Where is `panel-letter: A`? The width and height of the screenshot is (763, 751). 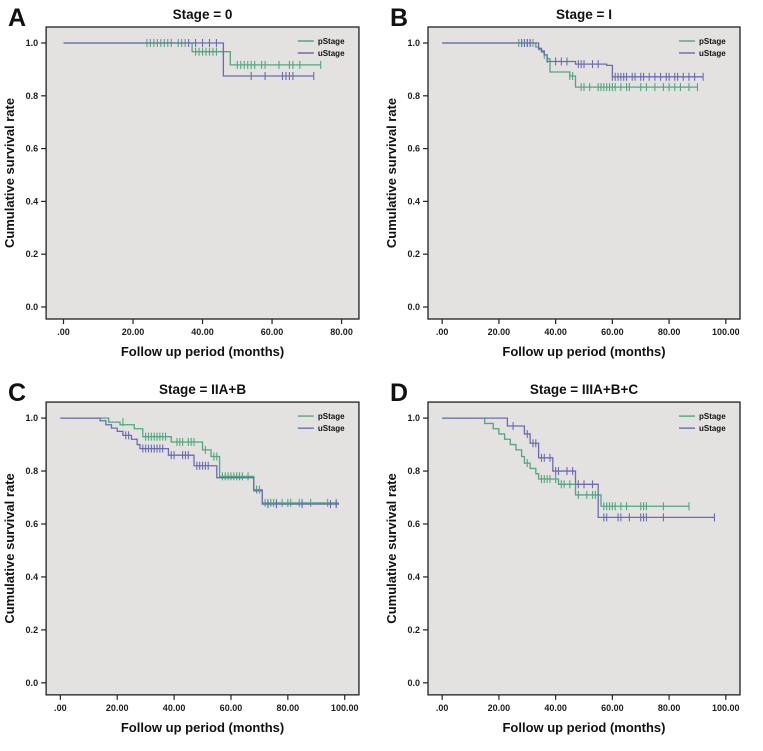
panel-letter: A is located at coordinates (17, 18).